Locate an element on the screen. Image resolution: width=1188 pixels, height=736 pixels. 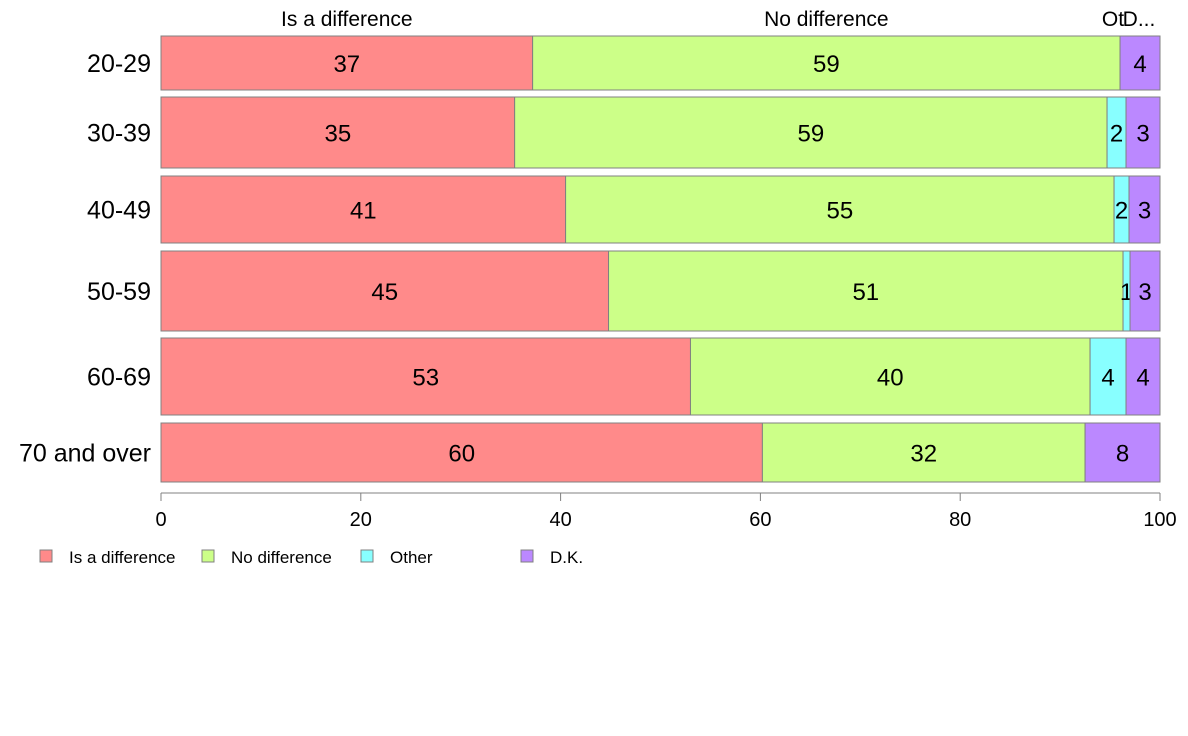
bar-30-39-no-difference is located at coordinates (811, 132).